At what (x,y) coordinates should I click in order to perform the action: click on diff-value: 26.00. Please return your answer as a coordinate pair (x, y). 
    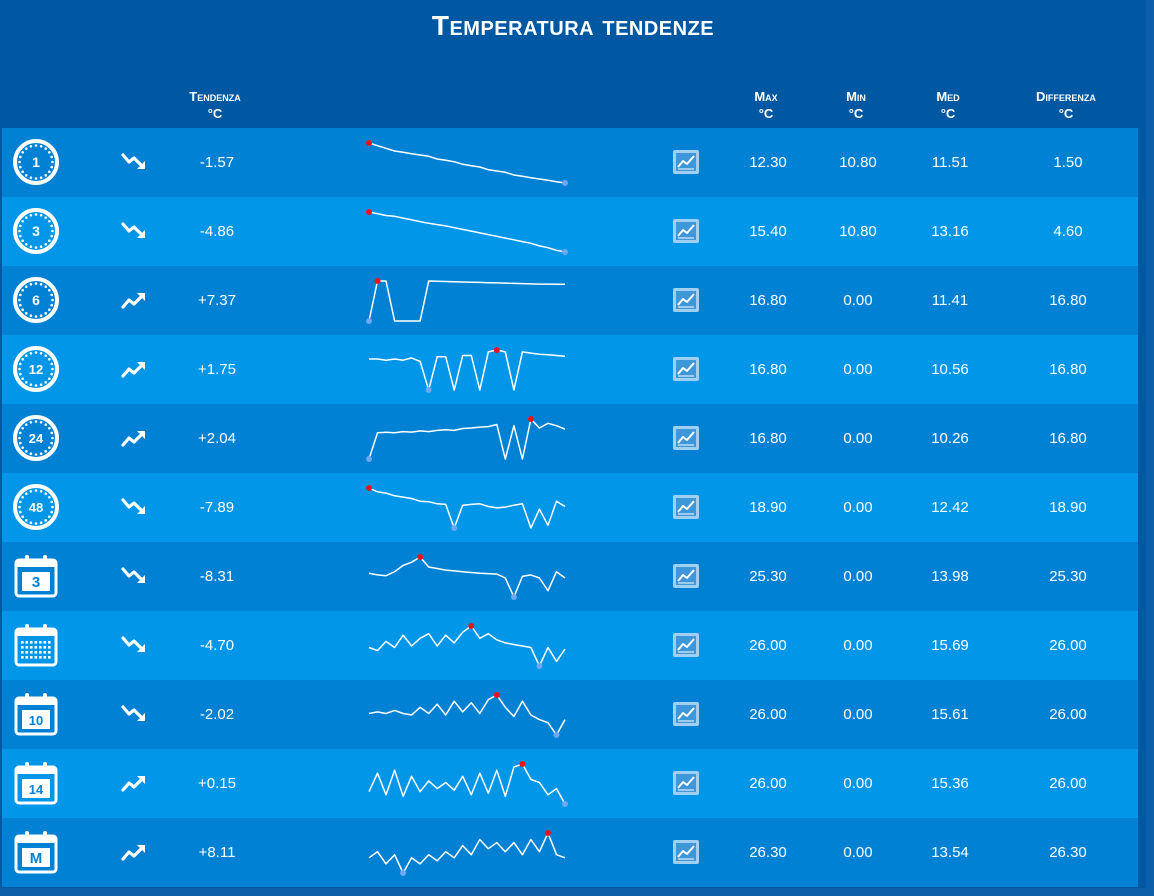
    Looking at the image, I should click on (1068, 783).